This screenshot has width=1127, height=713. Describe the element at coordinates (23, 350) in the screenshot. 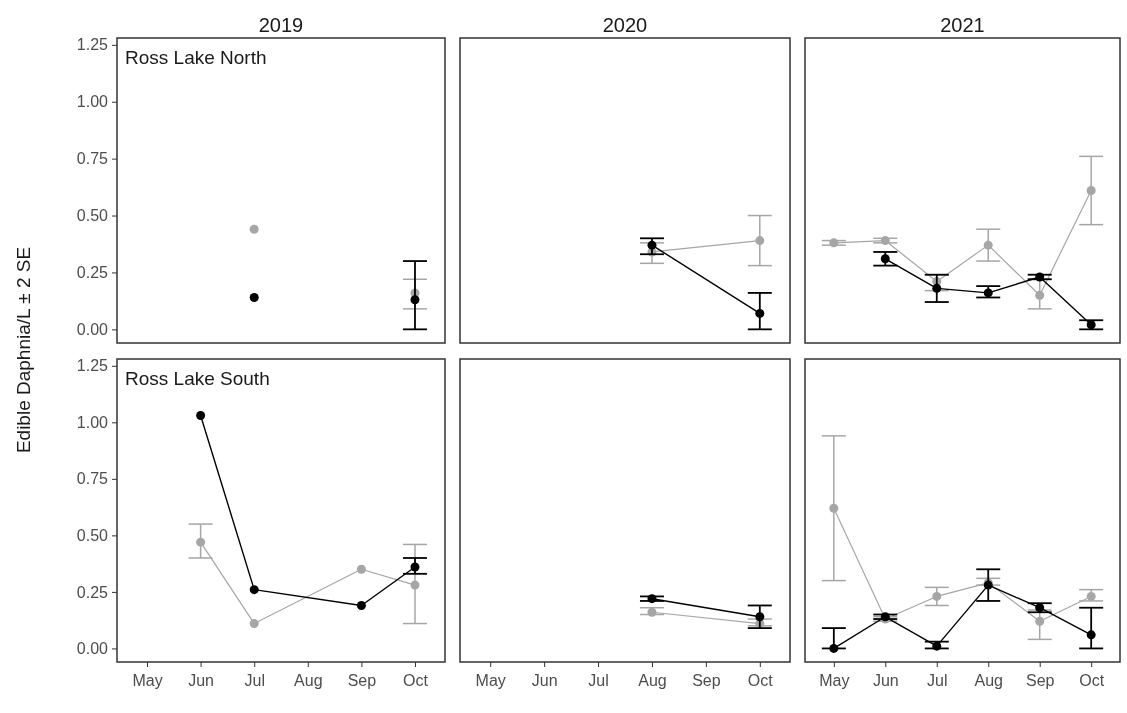

I see `y-axis-title: Edible Daphnia/L ± 2 SE` at that location.